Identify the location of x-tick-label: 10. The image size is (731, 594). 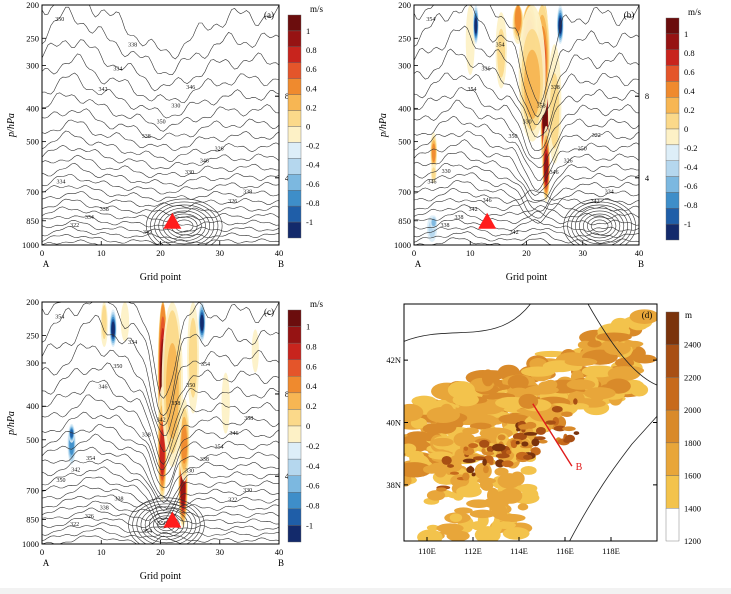
(101, 552).